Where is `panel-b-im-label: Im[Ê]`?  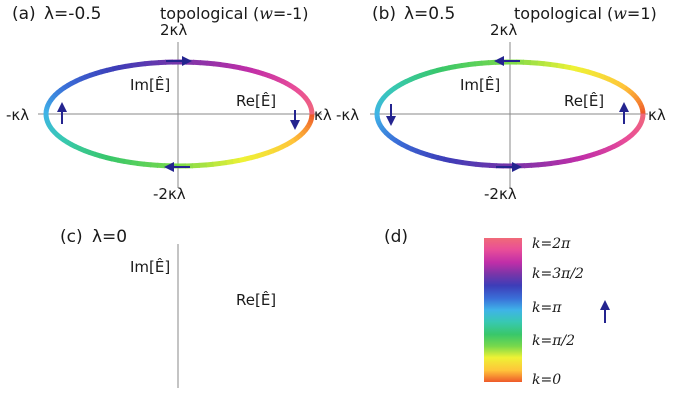
panel-b-im-label: Im[Ê] is located at coordinates (480, 84).